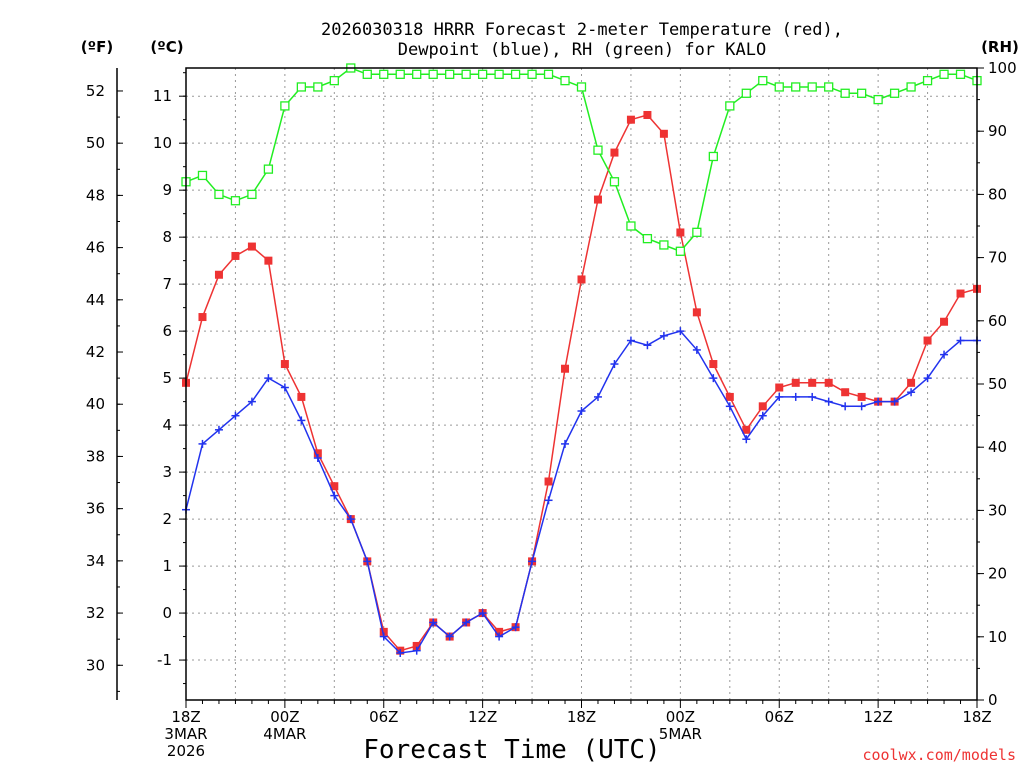  Describe the element at coordinates (167, 237) in the screenshot. I see `celsius-tick-label: 8` at that location.